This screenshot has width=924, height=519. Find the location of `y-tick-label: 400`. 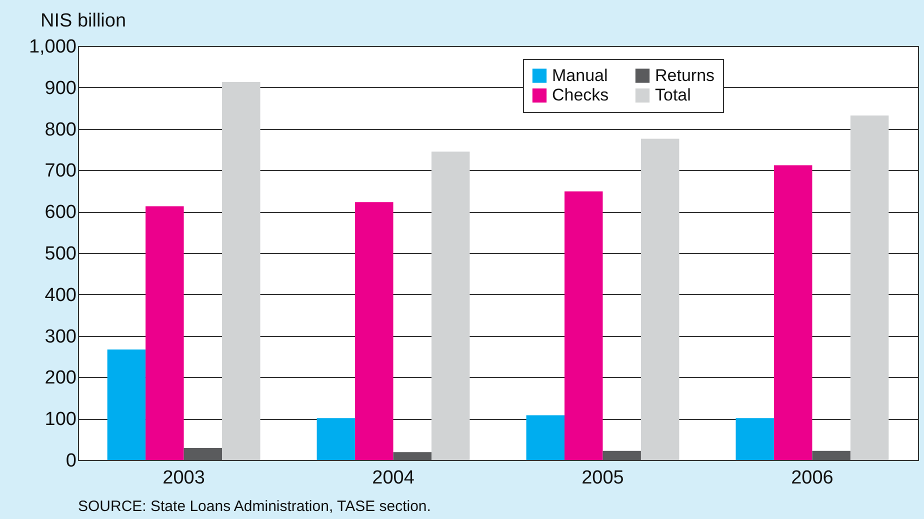

y-tick-label: 400 is located at coordinates (60, 295).